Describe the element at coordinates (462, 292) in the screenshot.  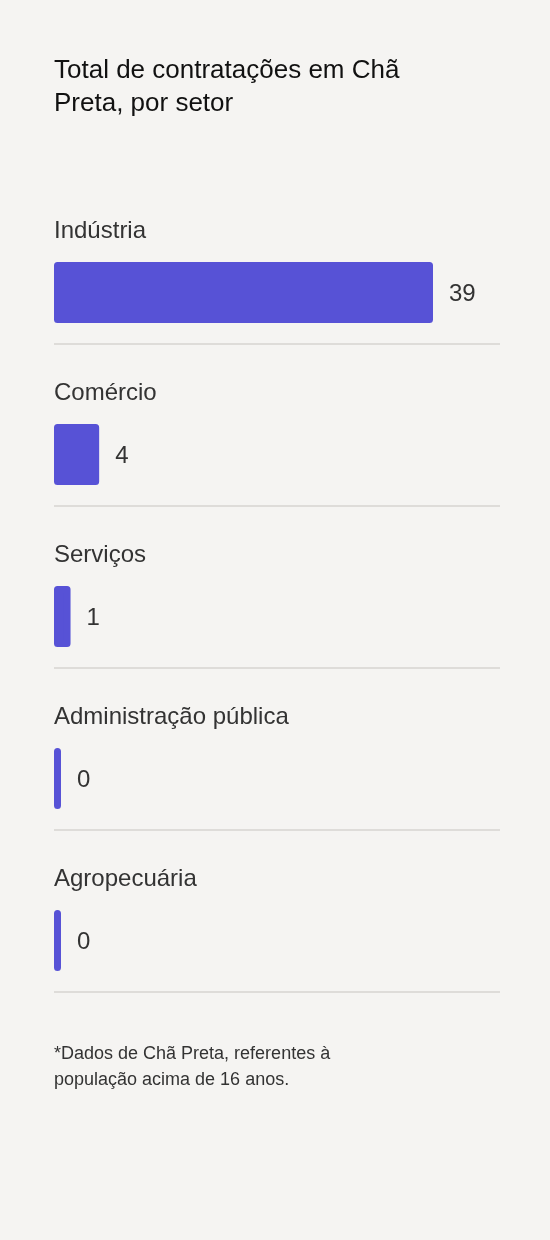
I see `data-label: 39` at that location.